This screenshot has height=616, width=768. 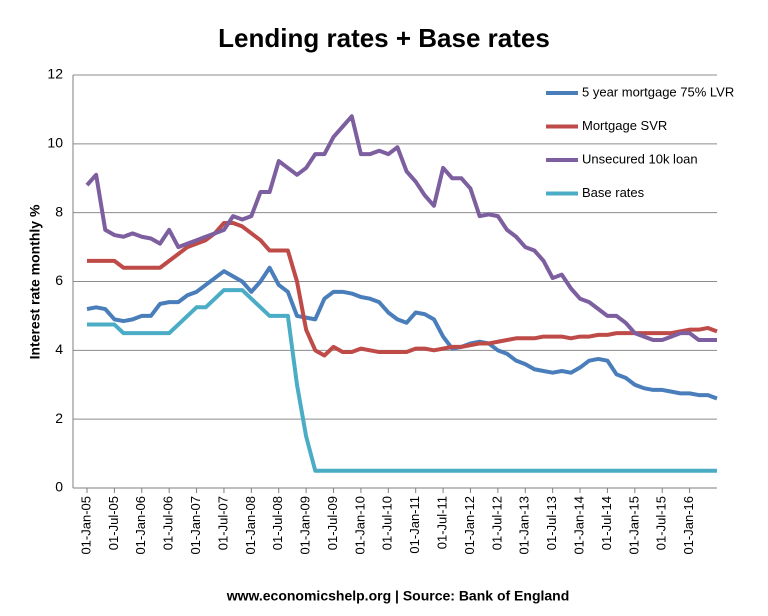 I want to click on x-tick-label: 01-Jan-10, so click(x=359, y=525).